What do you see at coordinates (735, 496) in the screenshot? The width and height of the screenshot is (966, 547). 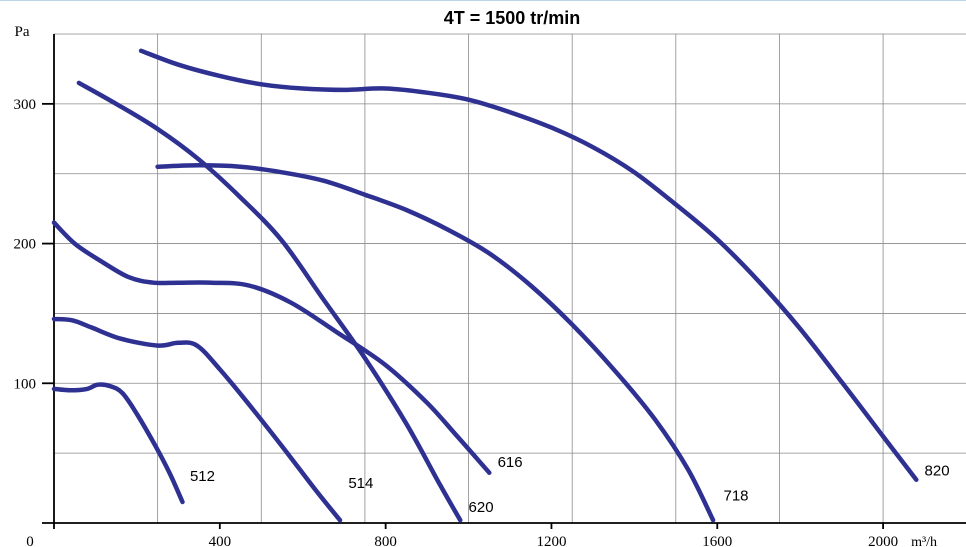 I see `curve-label-718: 718` at bounding box center [735, 496].